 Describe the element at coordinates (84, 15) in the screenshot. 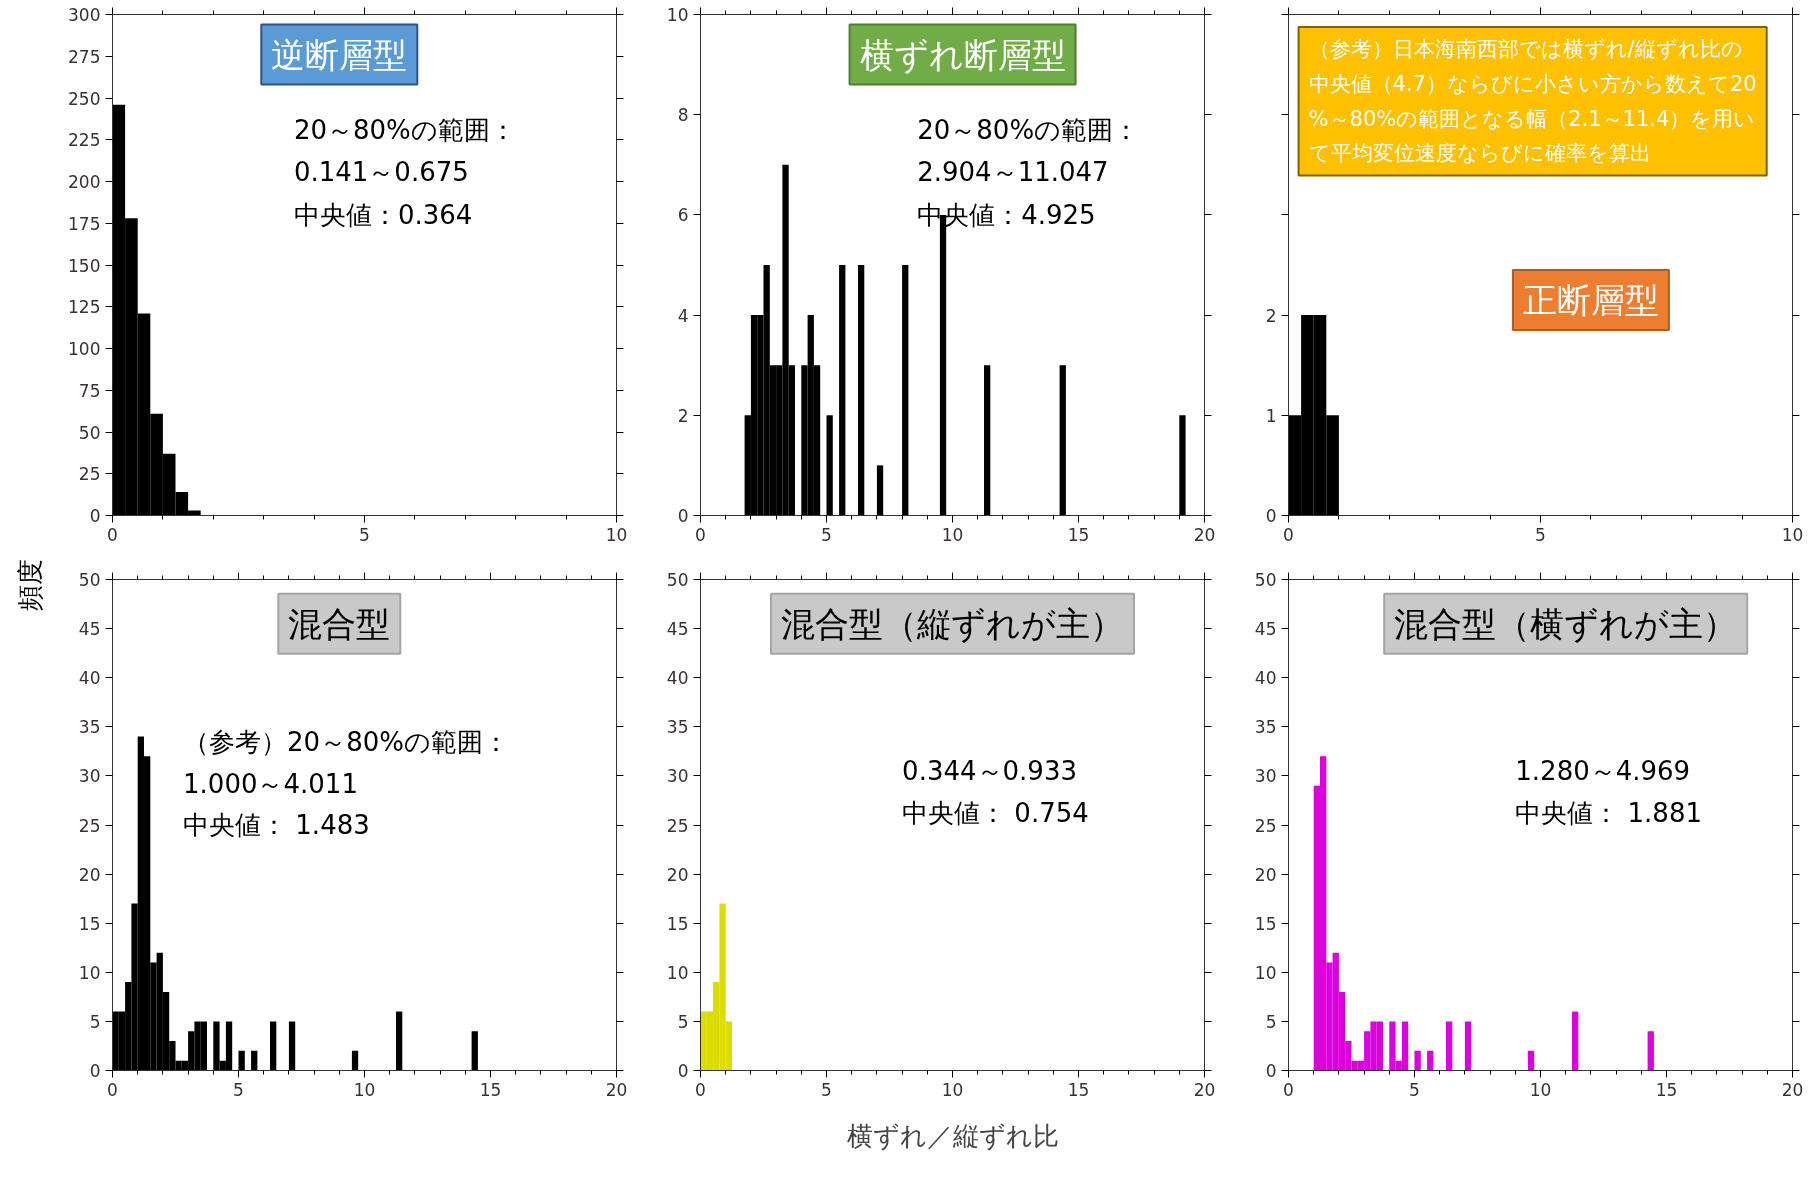

I see `y-tick-label: 300` at that location.